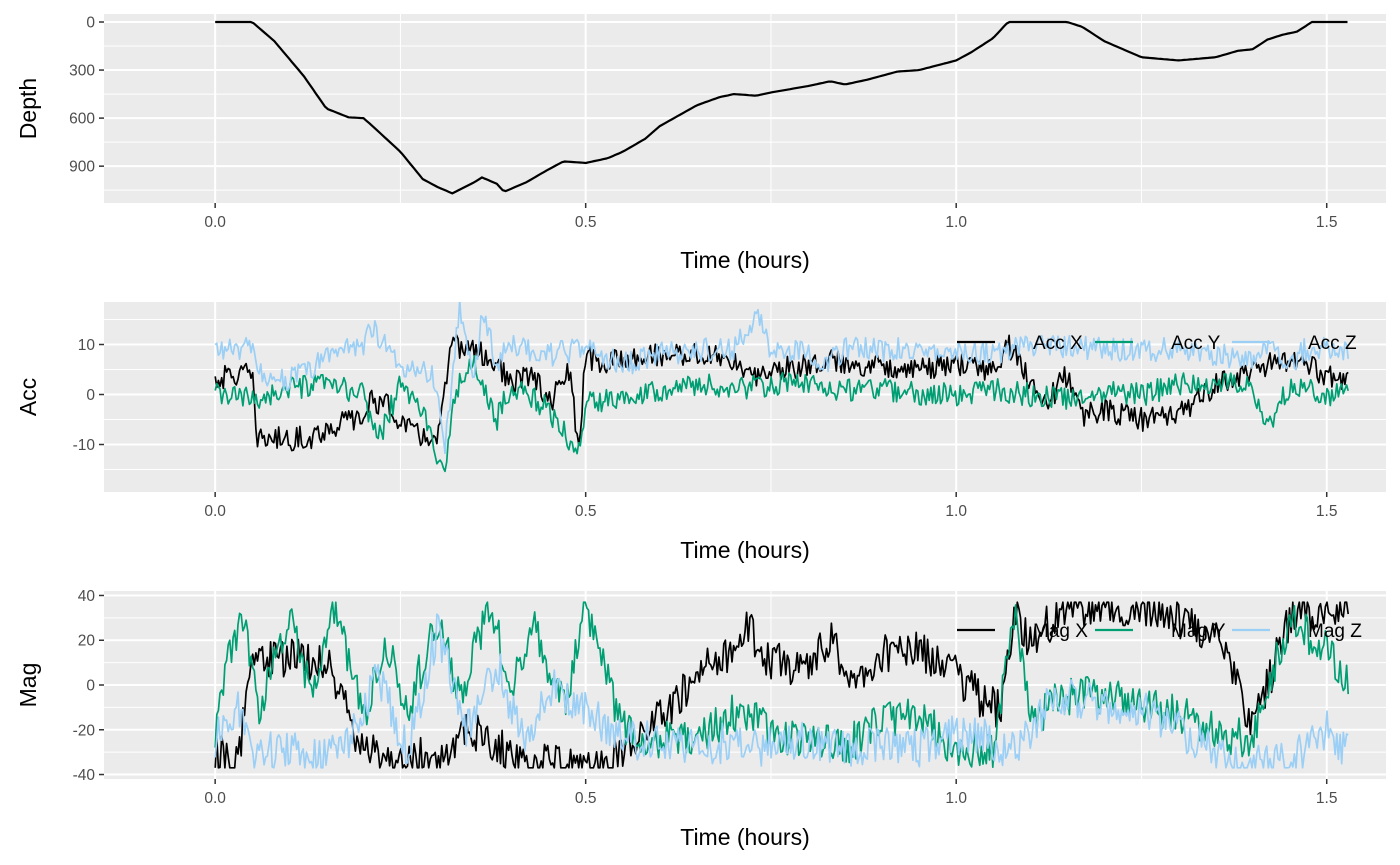  Describe the element at coordinates (82, 167) in the screenshot. I see `y-tick-label: 900` at that location.